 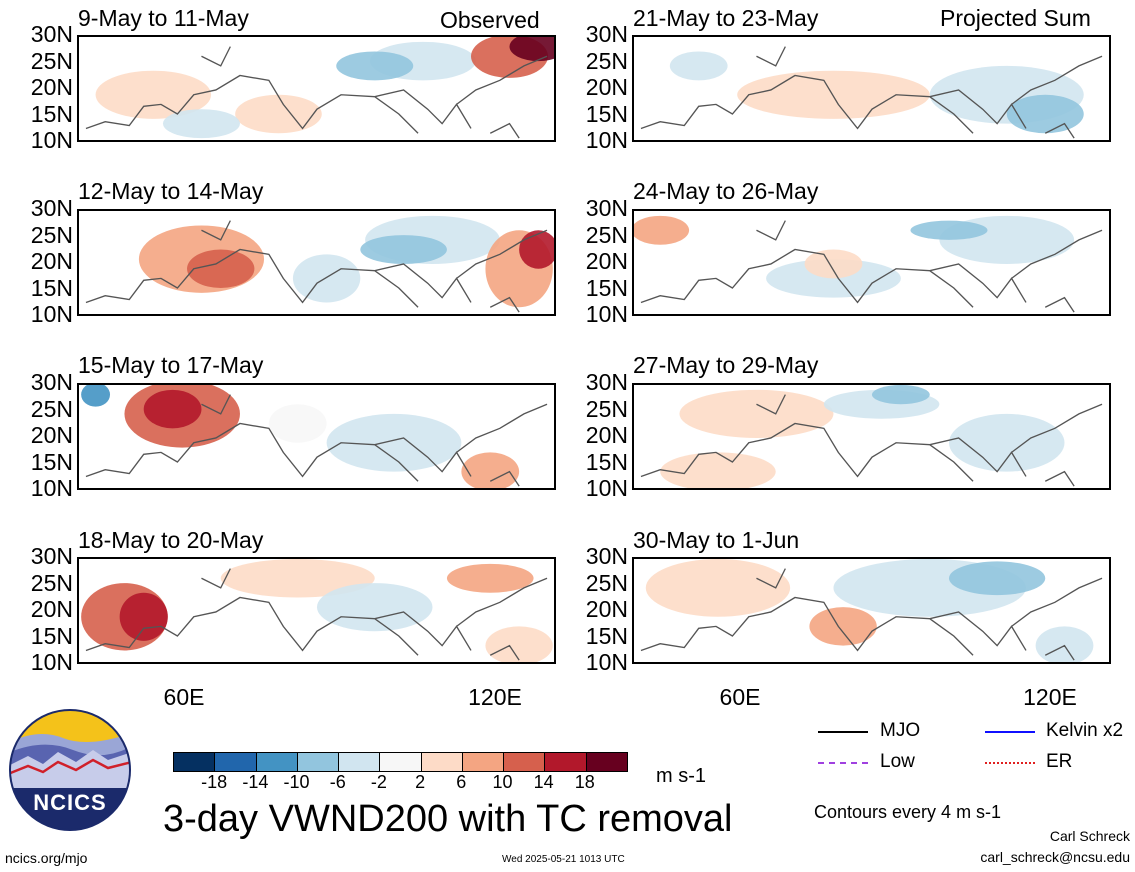 I want to click on colorbar-tick-label: -2, so click(x=378, y=782).